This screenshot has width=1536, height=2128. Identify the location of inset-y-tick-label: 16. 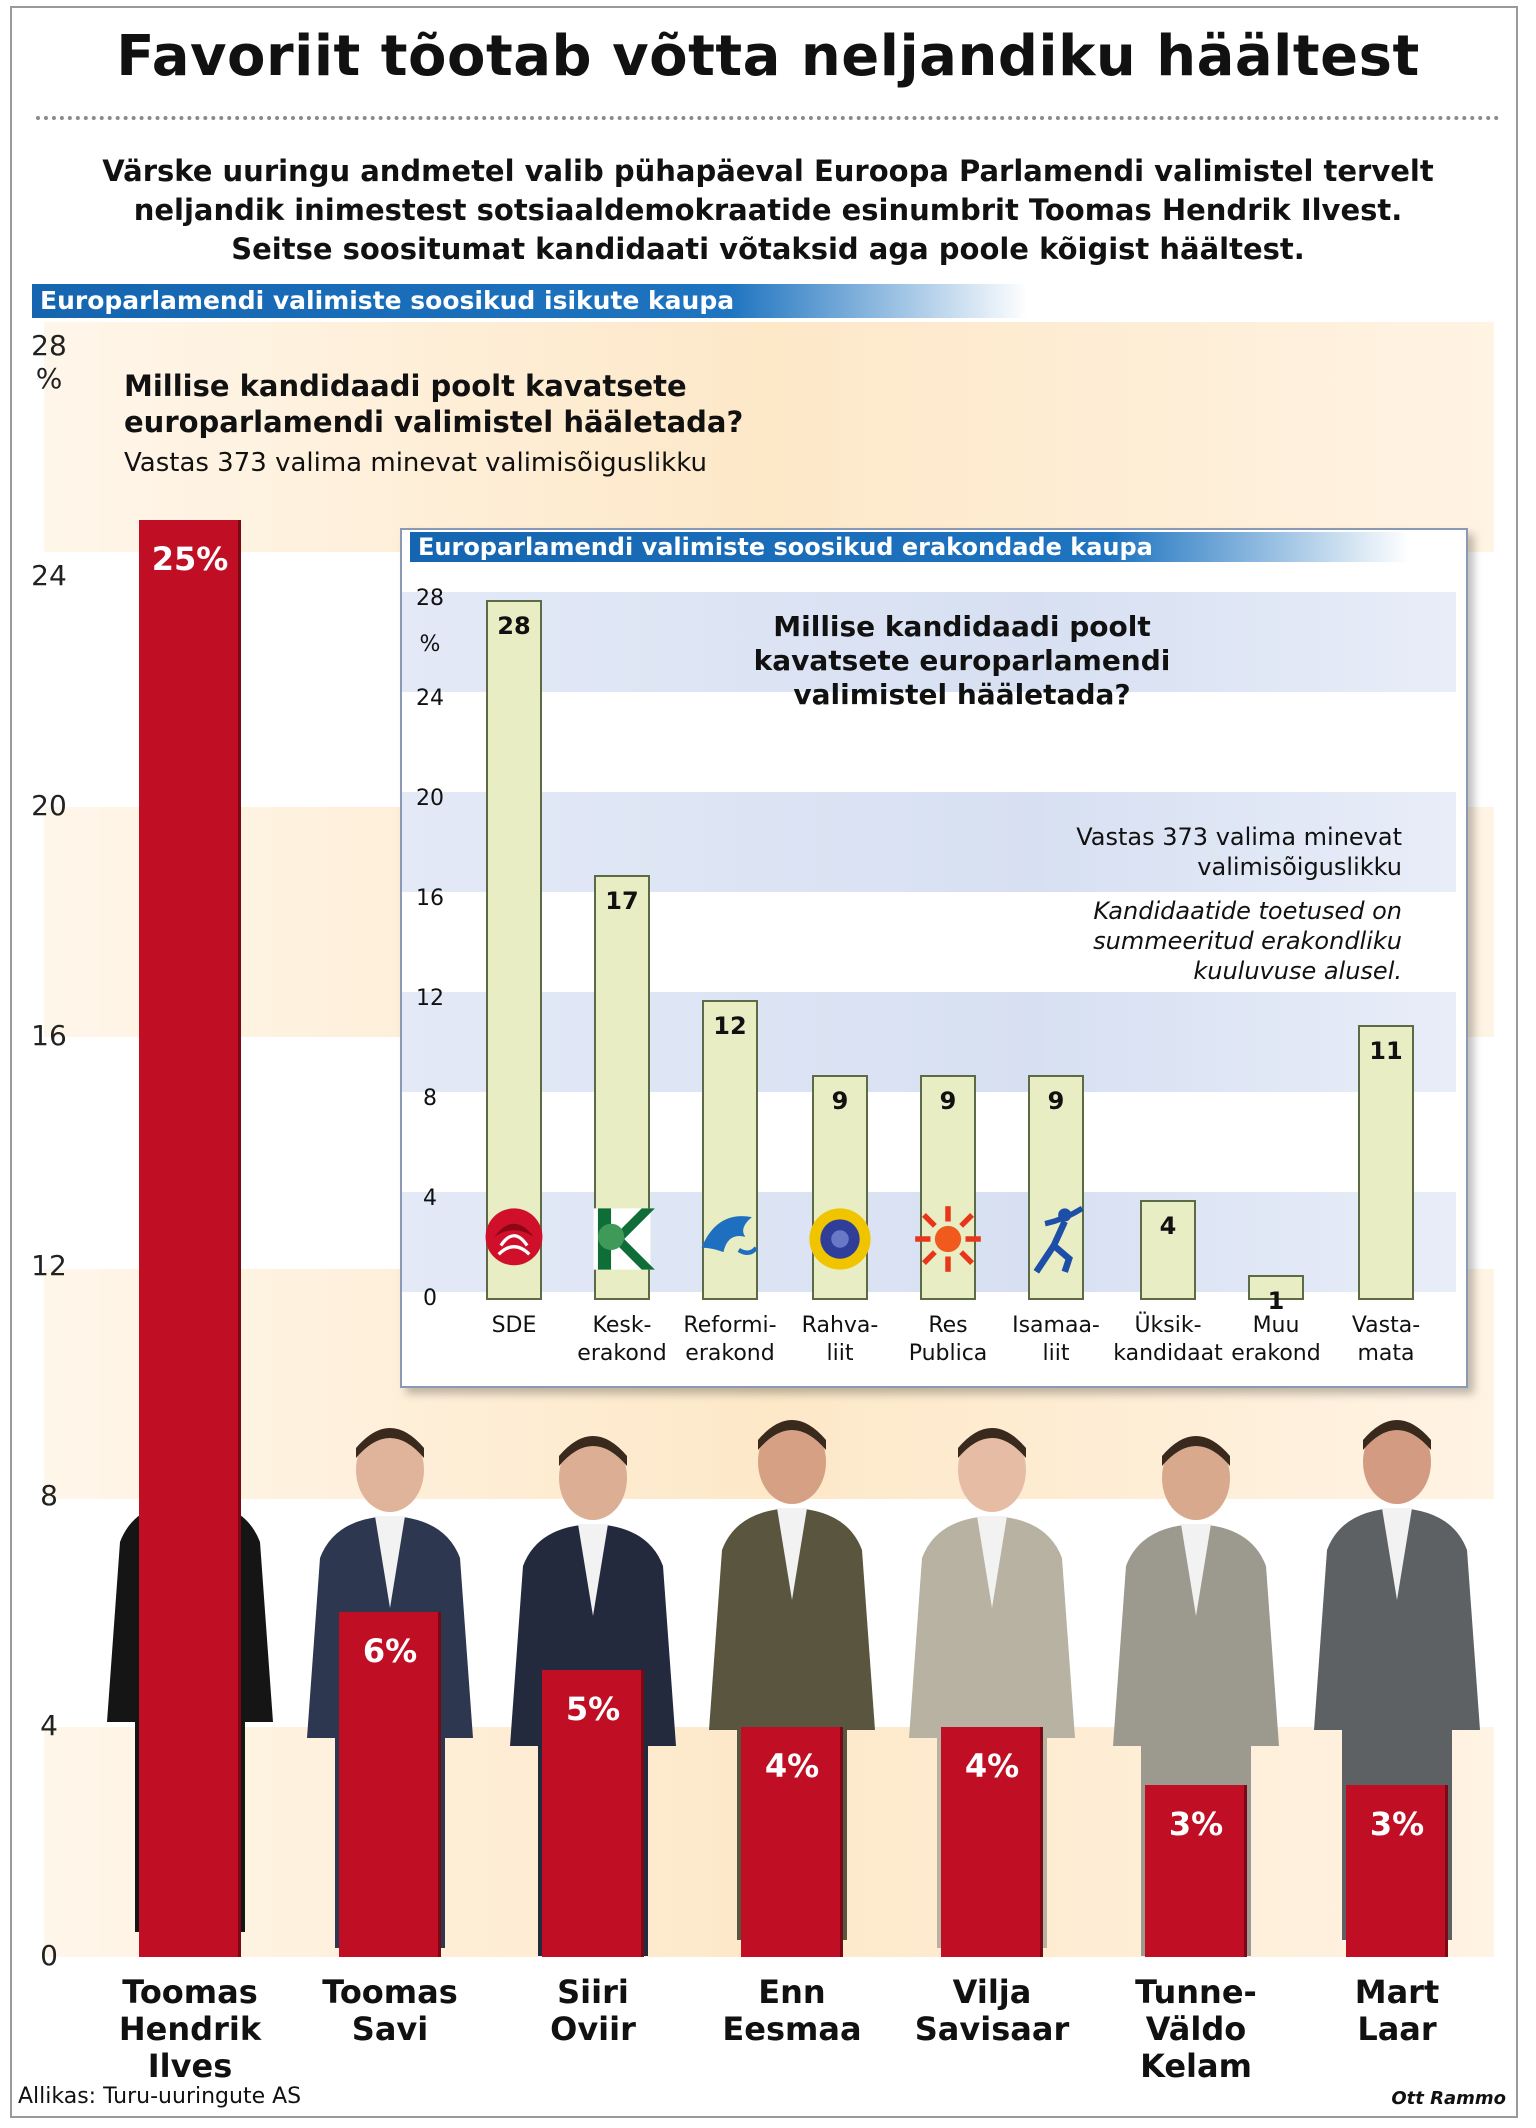
(430, 898).